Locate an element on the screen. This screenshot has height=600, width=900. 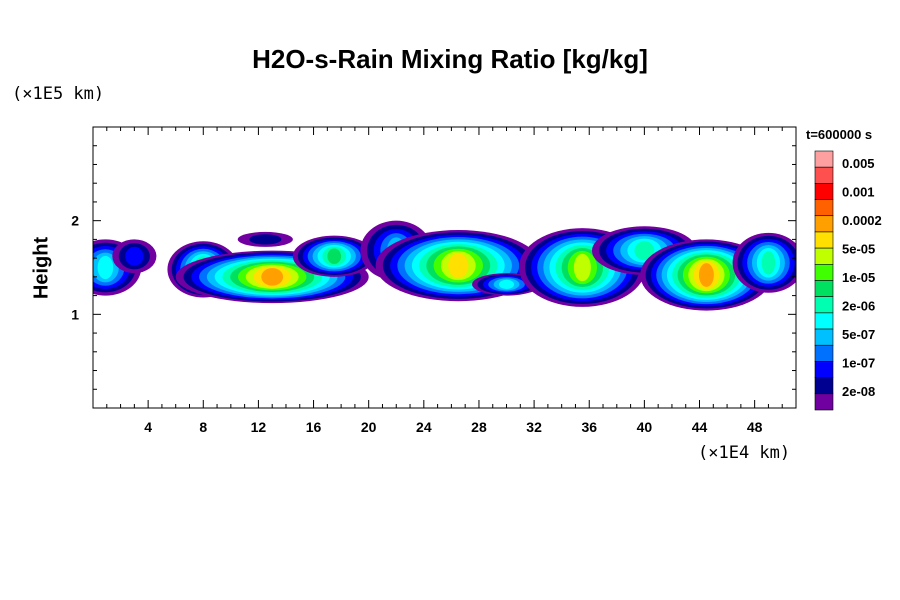
x-tick-label: 24 is located at coordinates (424, 427).